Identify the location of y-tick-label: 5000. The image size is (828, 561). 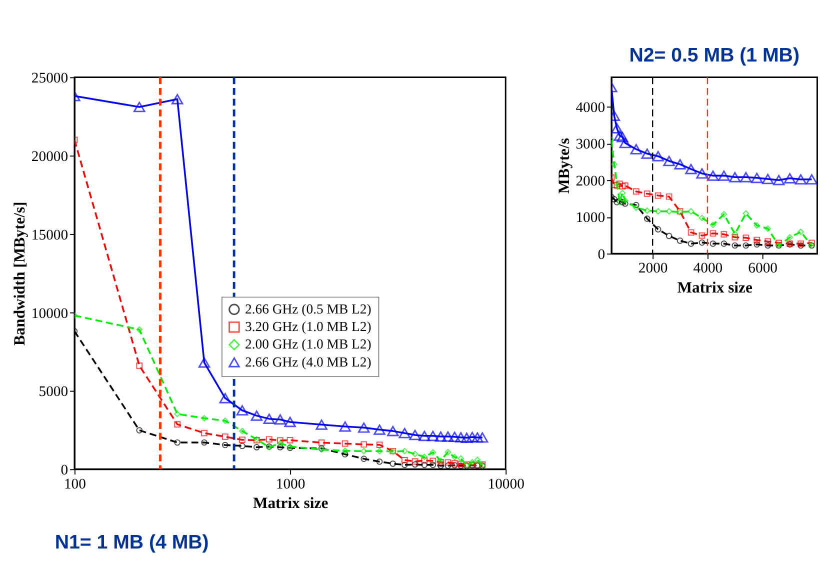
(53, 392).